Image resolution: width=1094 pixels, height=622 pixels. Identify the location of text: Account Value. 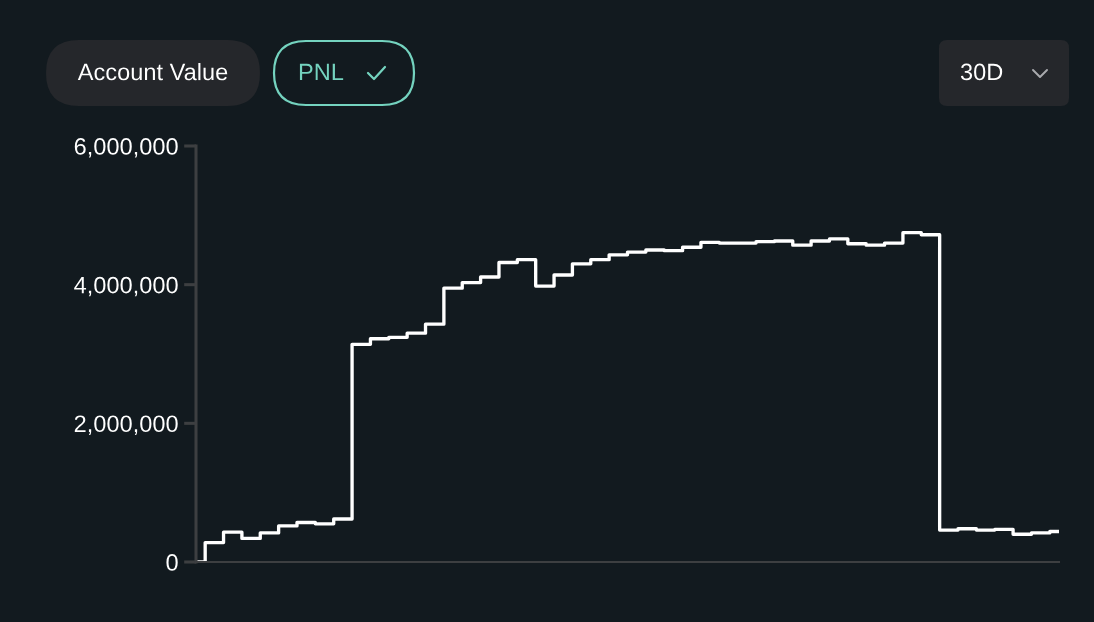
(152, 72).